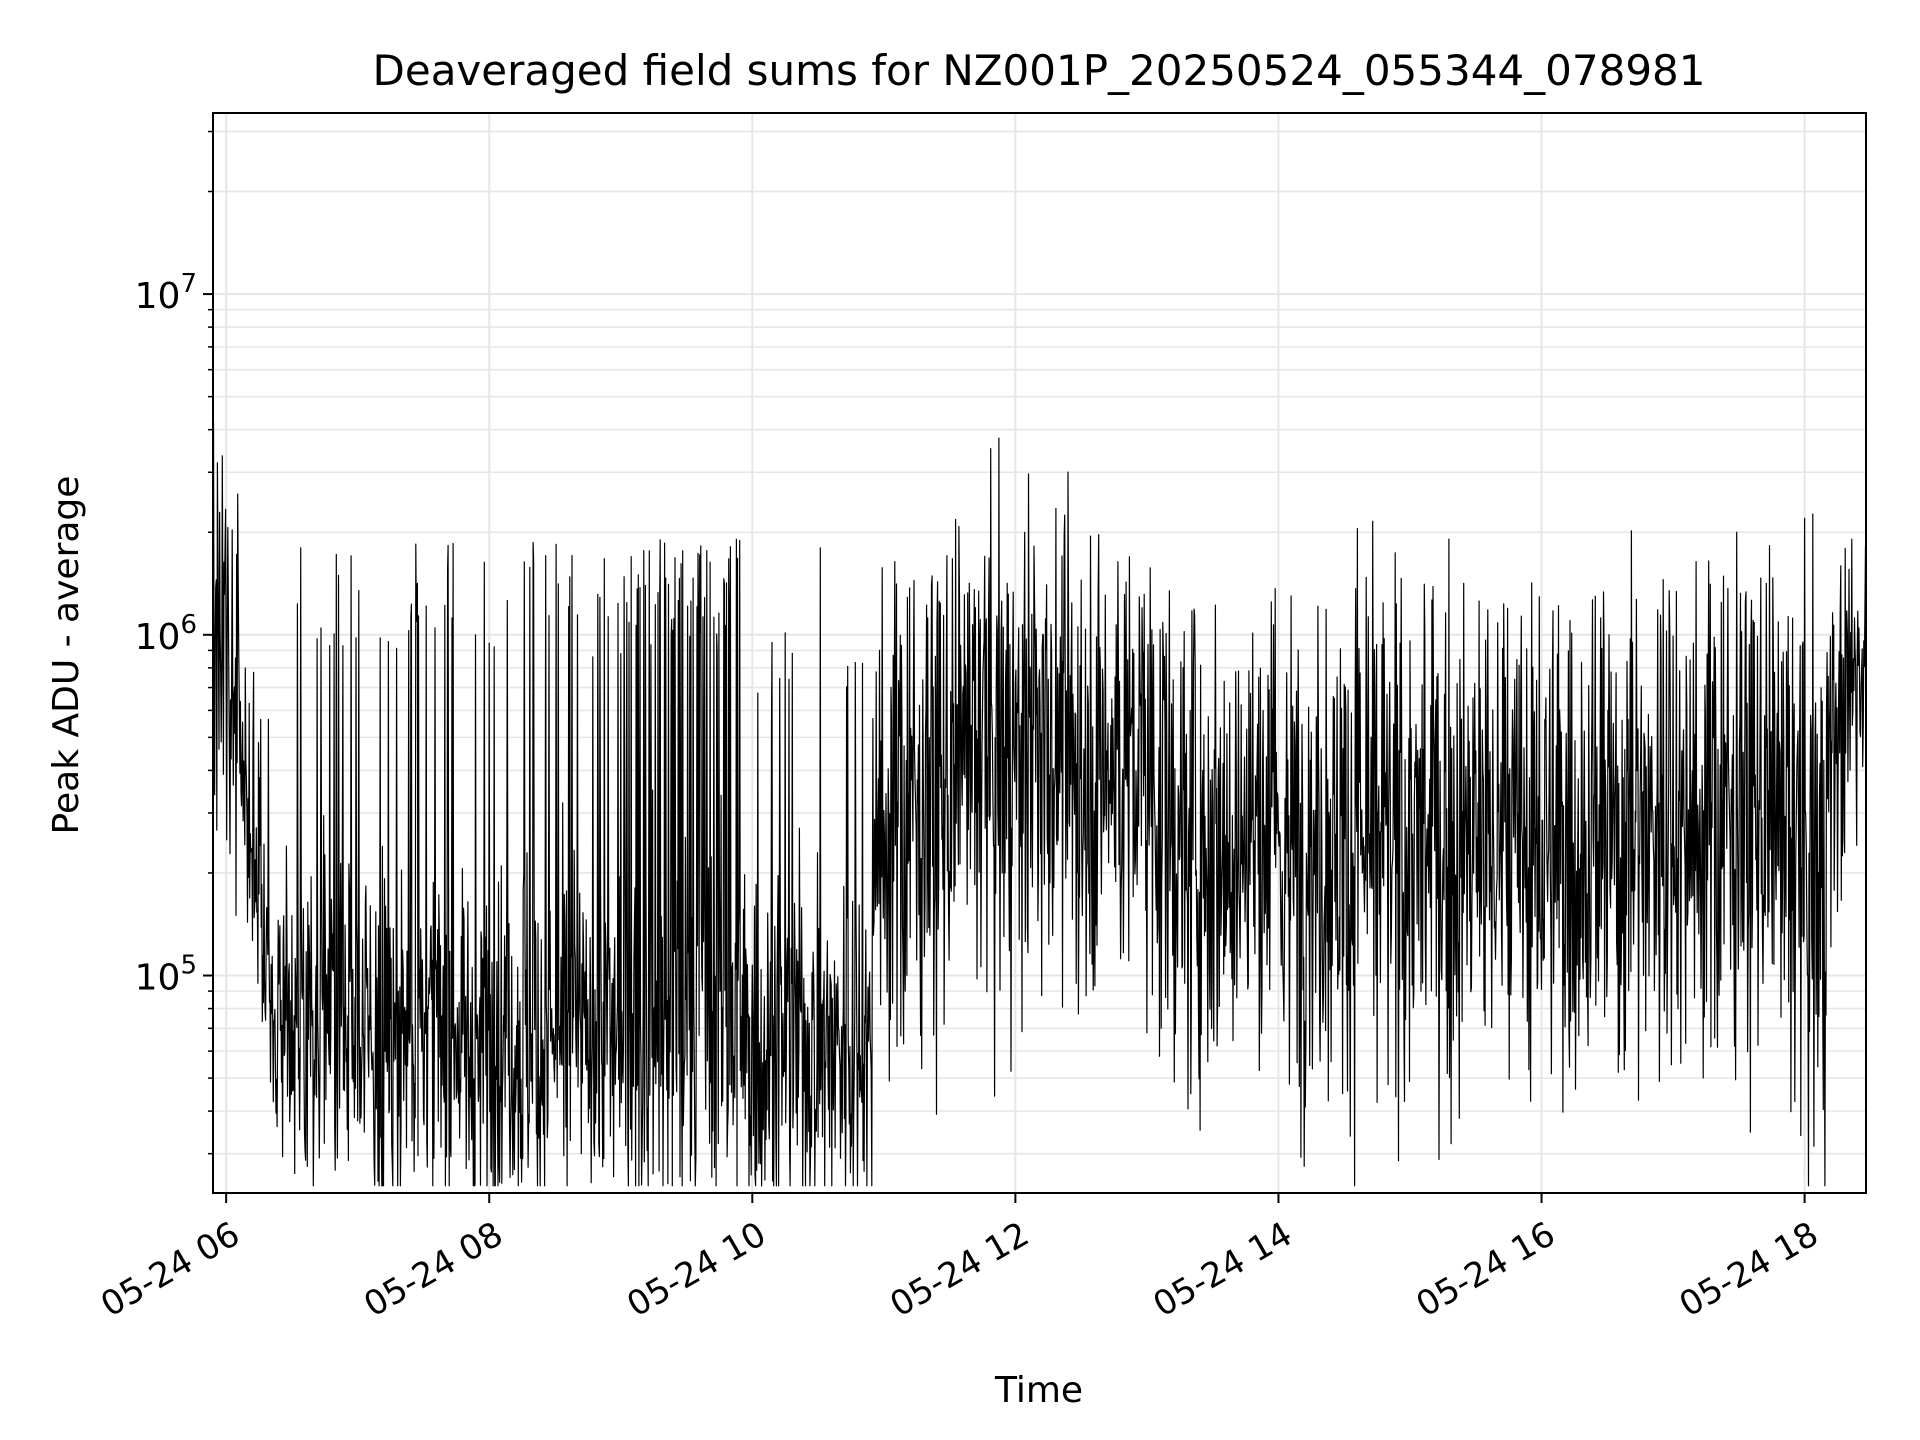  What do you see at coordinates (166, 293) in the screenshot?
I see `y-tick-label: 10⁷` at bounding box center [166, 293].